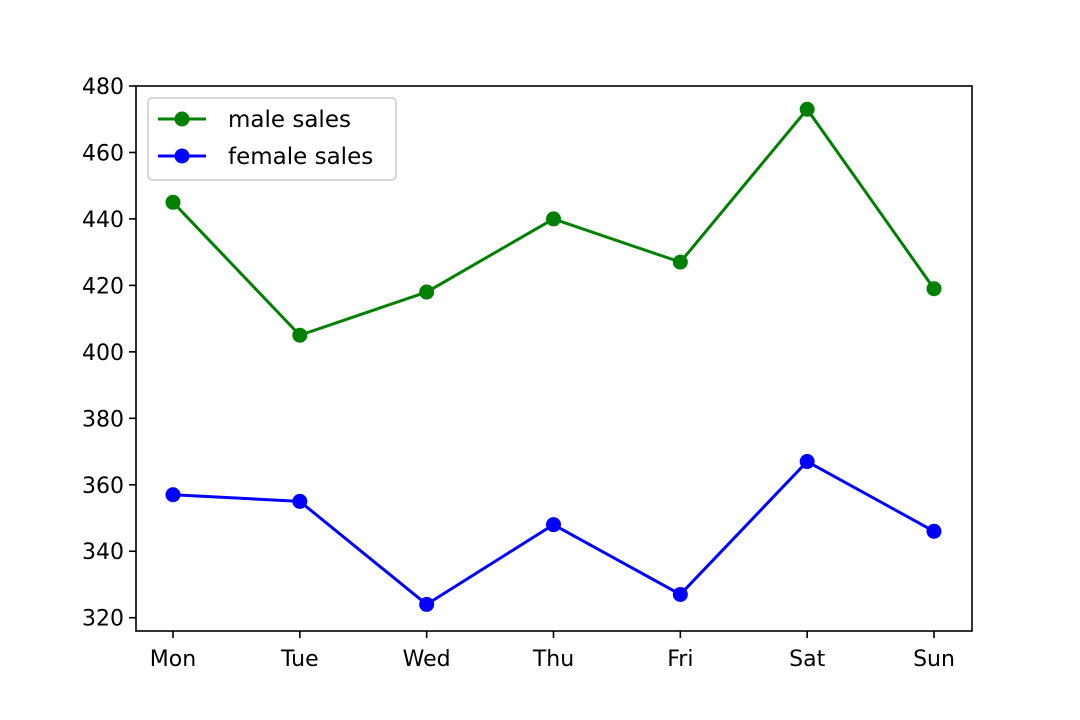 The height and width of the screenshot is (720, 1080). I want to click on x-tick-label: Fri, so click(680, 659).